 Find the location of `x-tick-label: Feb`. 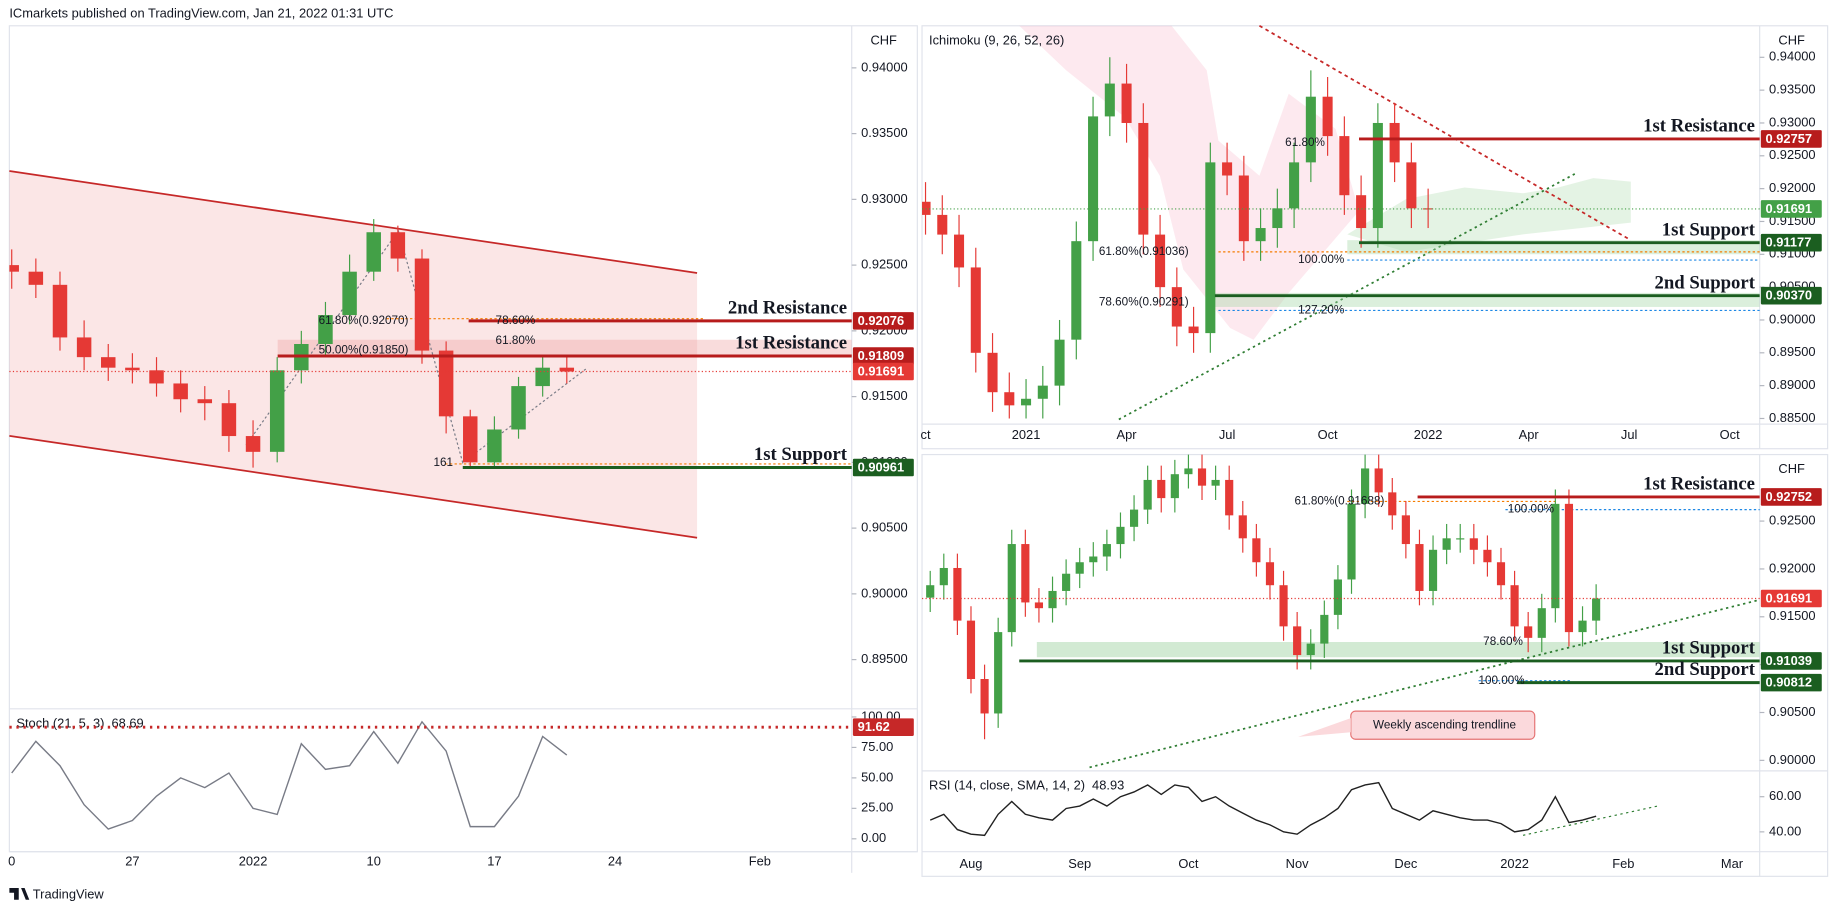

x-tick-label: Feb is located at coordinates (760, 861).